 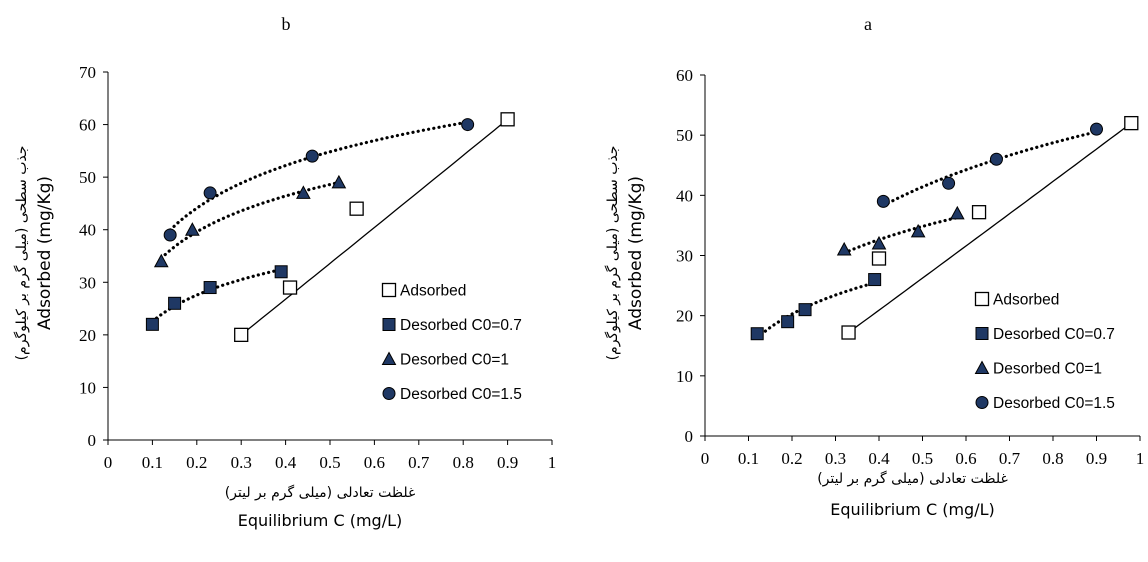 I want to click on trendline-adsorbed, so click(x=990, y=228).